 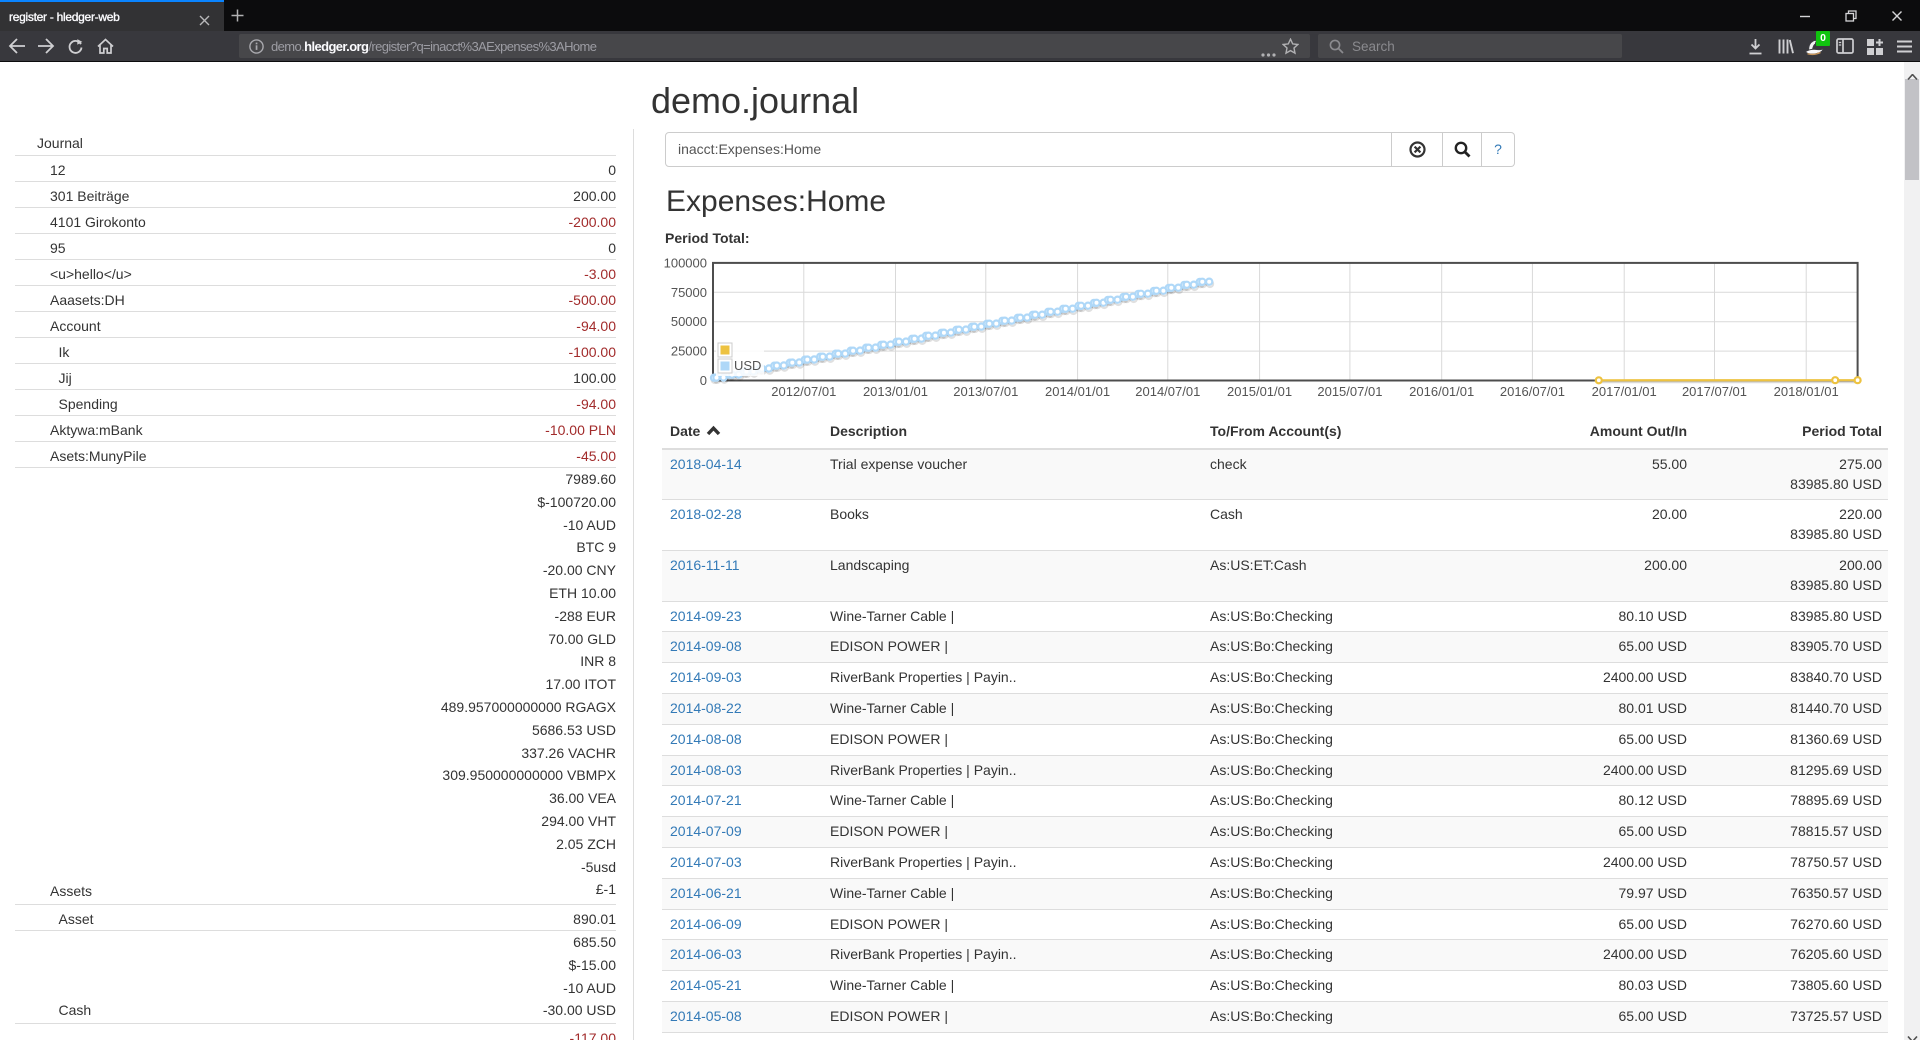 I want to click on svg-text: 2015/01/01, so click(x=1259, y=391).